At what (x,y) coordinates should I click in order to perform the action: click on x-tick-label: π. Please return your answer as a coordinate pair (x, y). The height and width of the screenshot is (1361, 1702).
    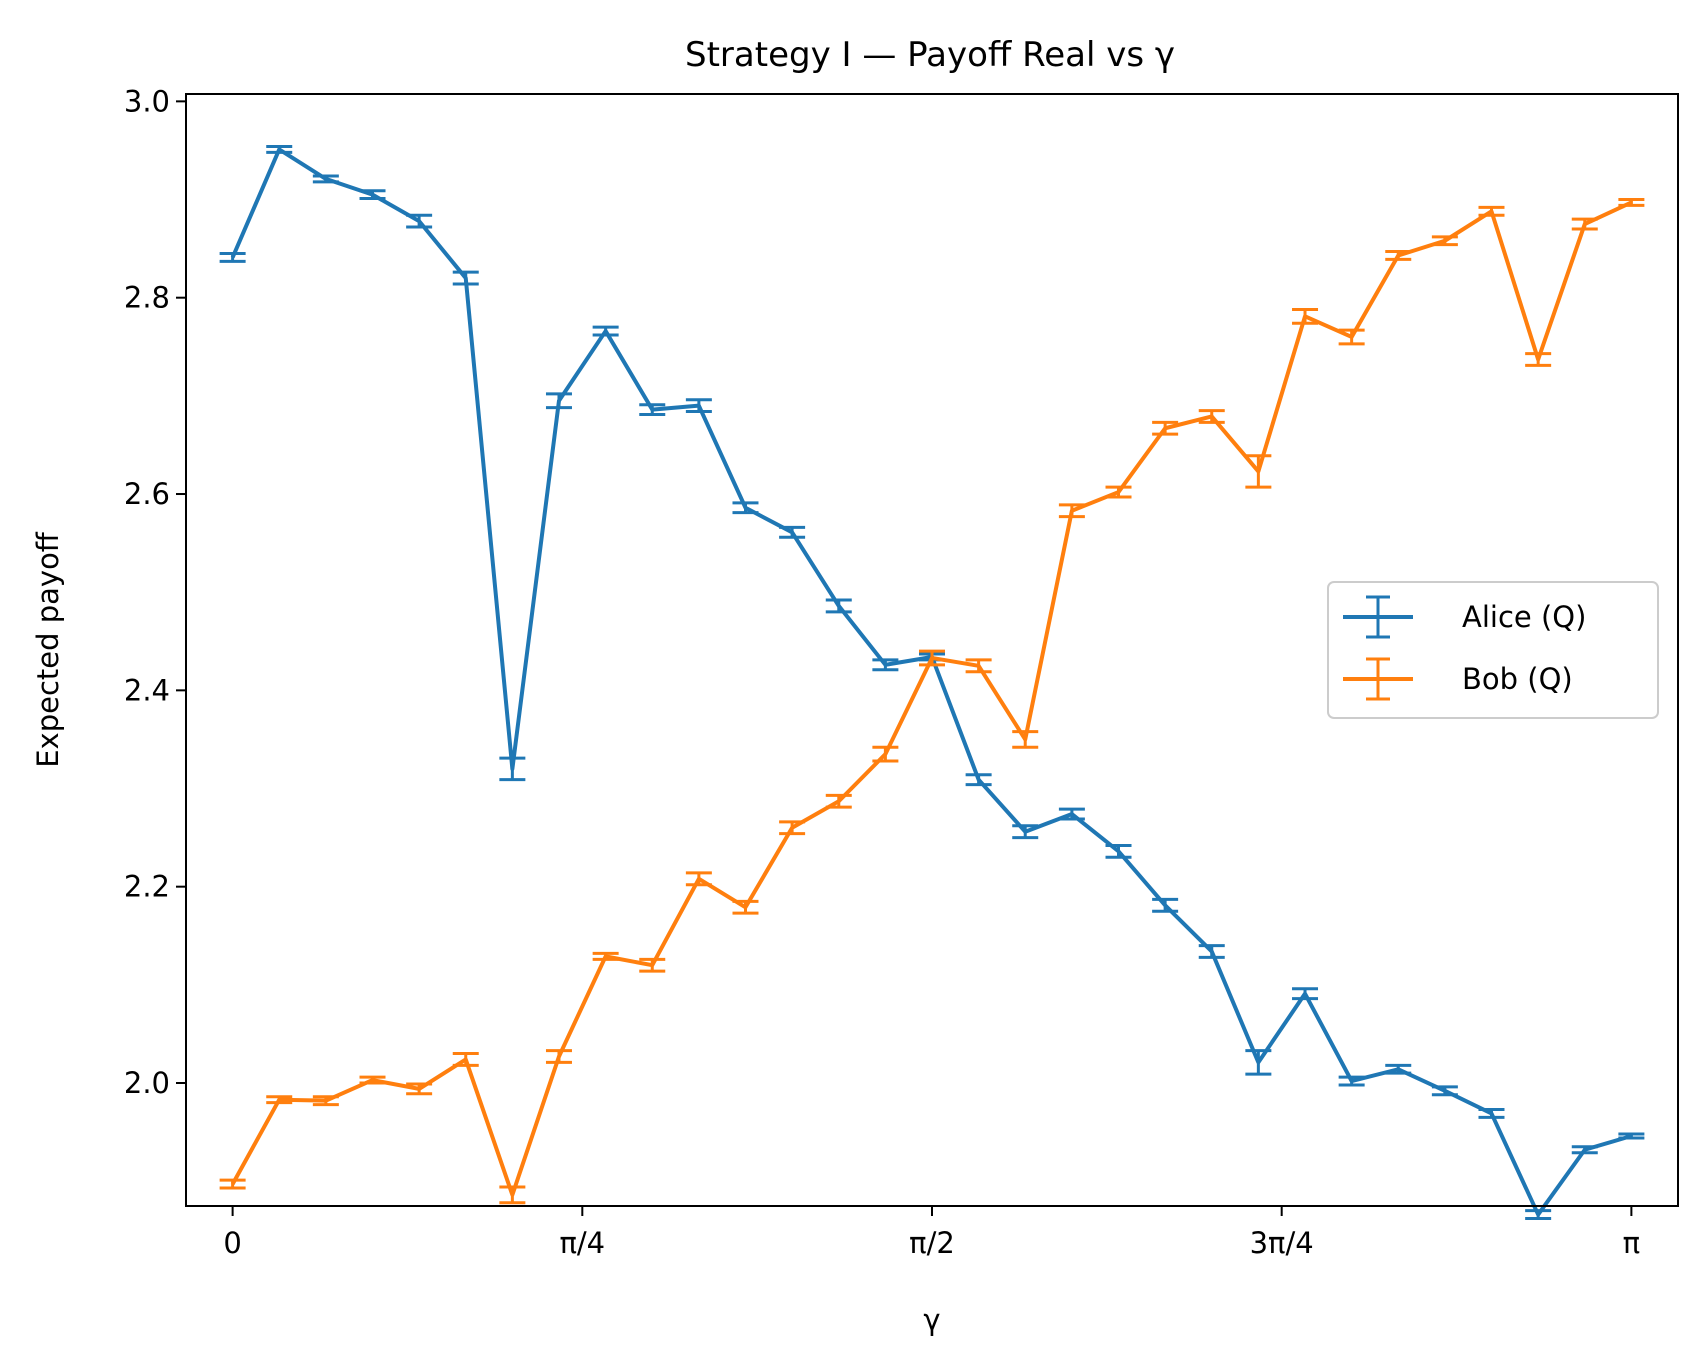
    Looking at the image, I should click on (1631, 1243).